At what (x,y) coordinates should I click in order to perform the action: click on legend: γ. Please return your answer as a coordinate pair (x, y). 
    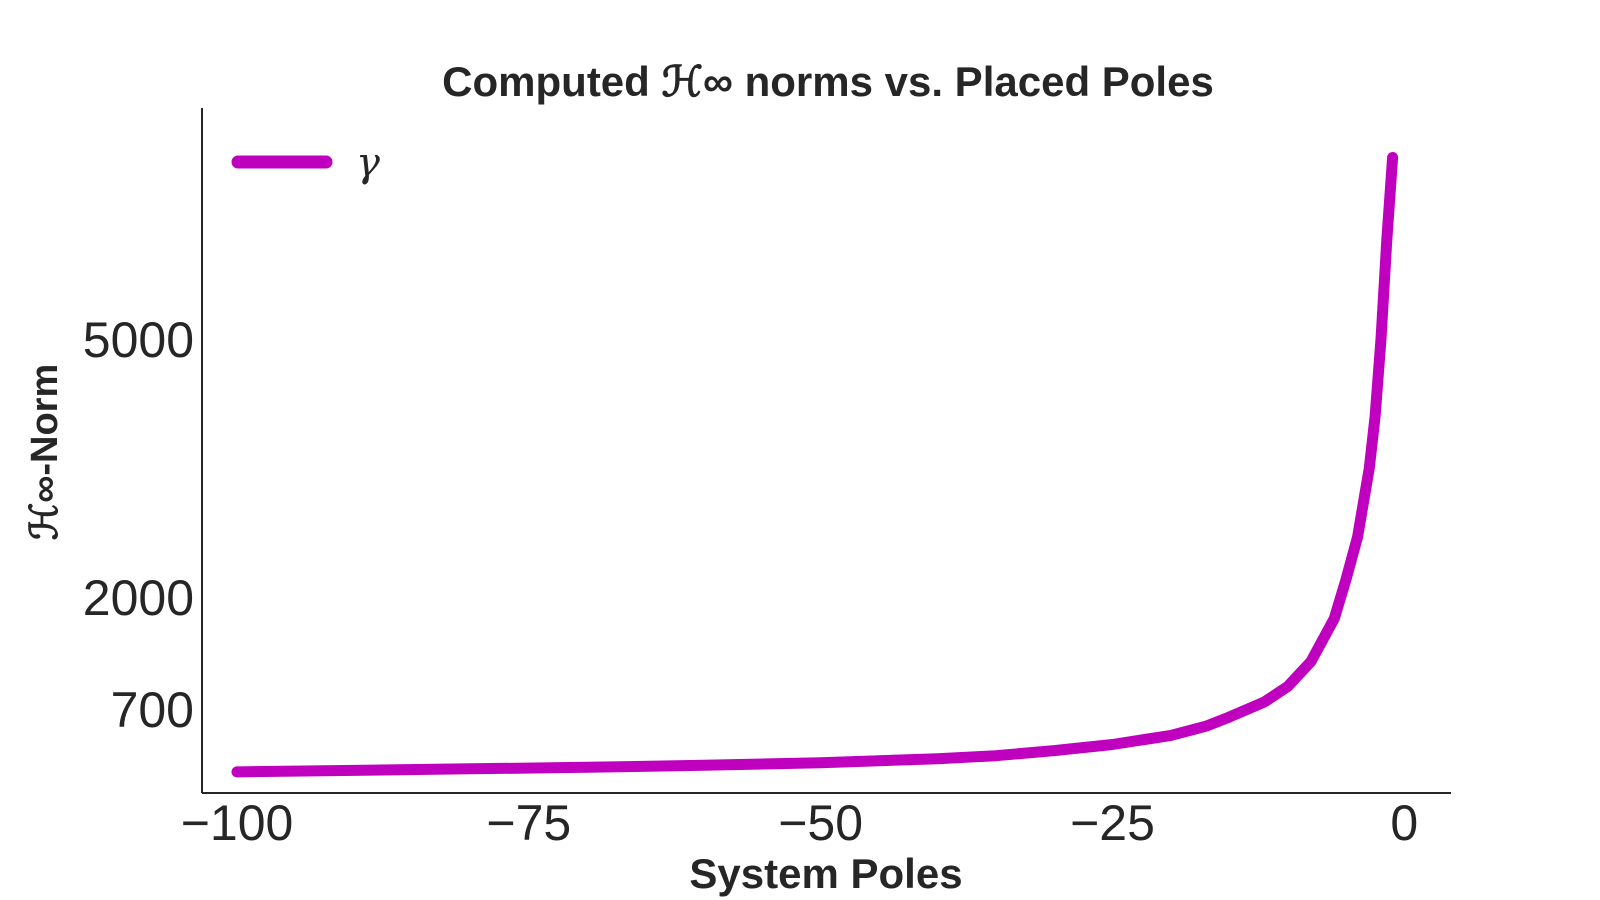
    Looking at the image, I should click on (305, 163).